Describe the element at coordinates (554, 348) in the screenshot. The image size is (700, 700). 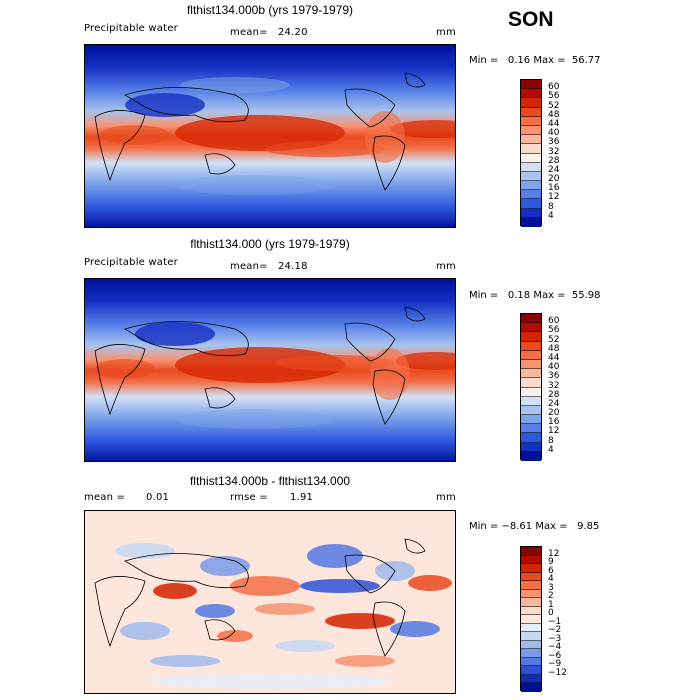
I see `panel-2-colorbar-label: 48` at that location.